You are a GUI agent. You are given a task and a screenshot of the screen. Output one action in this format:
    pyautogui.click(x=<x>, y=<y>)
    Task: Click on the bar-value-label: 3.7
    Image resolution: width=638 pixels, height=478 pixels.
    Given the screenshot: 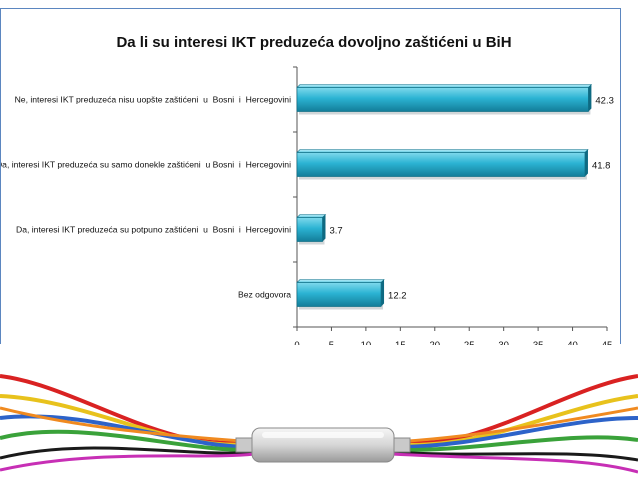 What is the action you would take?
    pyautogui.click(x=335, y=231)
    